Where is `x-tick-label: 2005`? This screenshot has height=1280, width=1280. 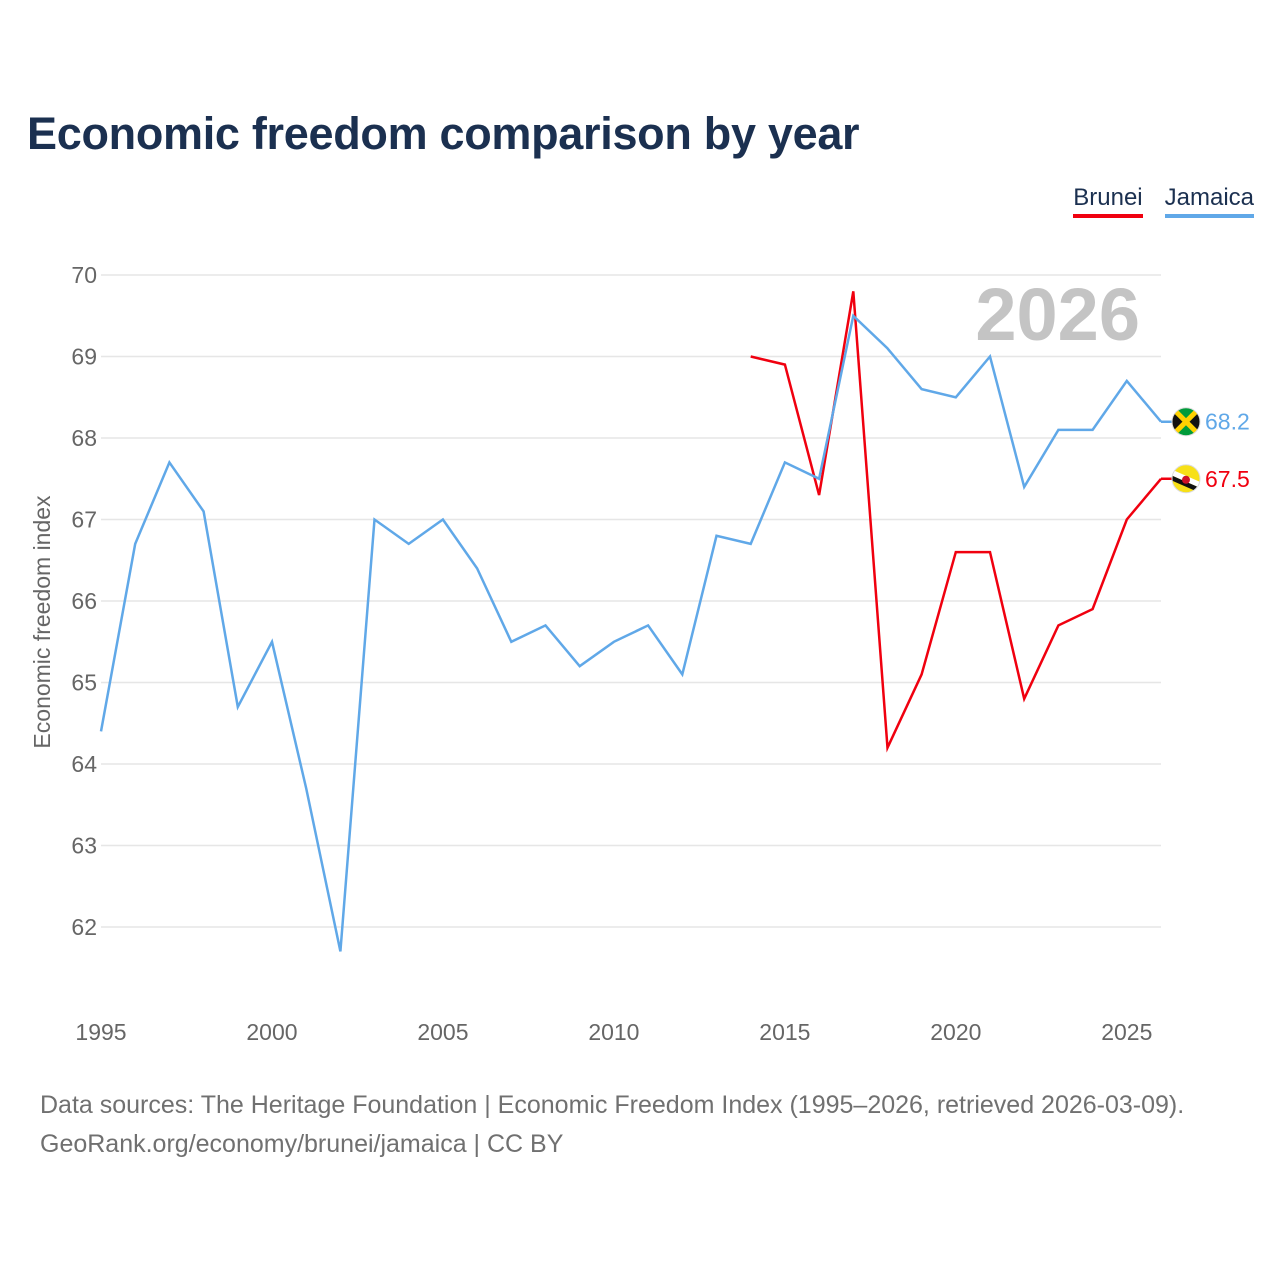 x-tick-label: 2005 is located at coordinates (442, 1032).